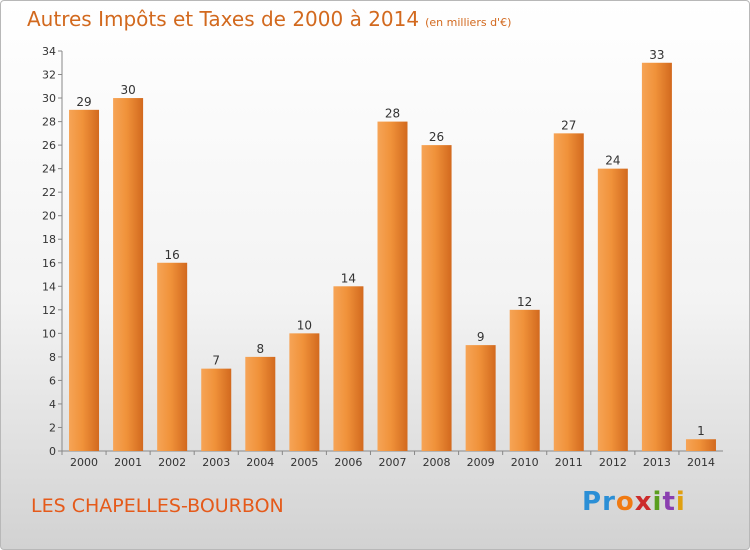 This screenshot has width=750, height=550. What do you see at coordinates (348, 462) in the screenshot?
I see `x-tick-label: 2006` at bounding box center [348, 462].